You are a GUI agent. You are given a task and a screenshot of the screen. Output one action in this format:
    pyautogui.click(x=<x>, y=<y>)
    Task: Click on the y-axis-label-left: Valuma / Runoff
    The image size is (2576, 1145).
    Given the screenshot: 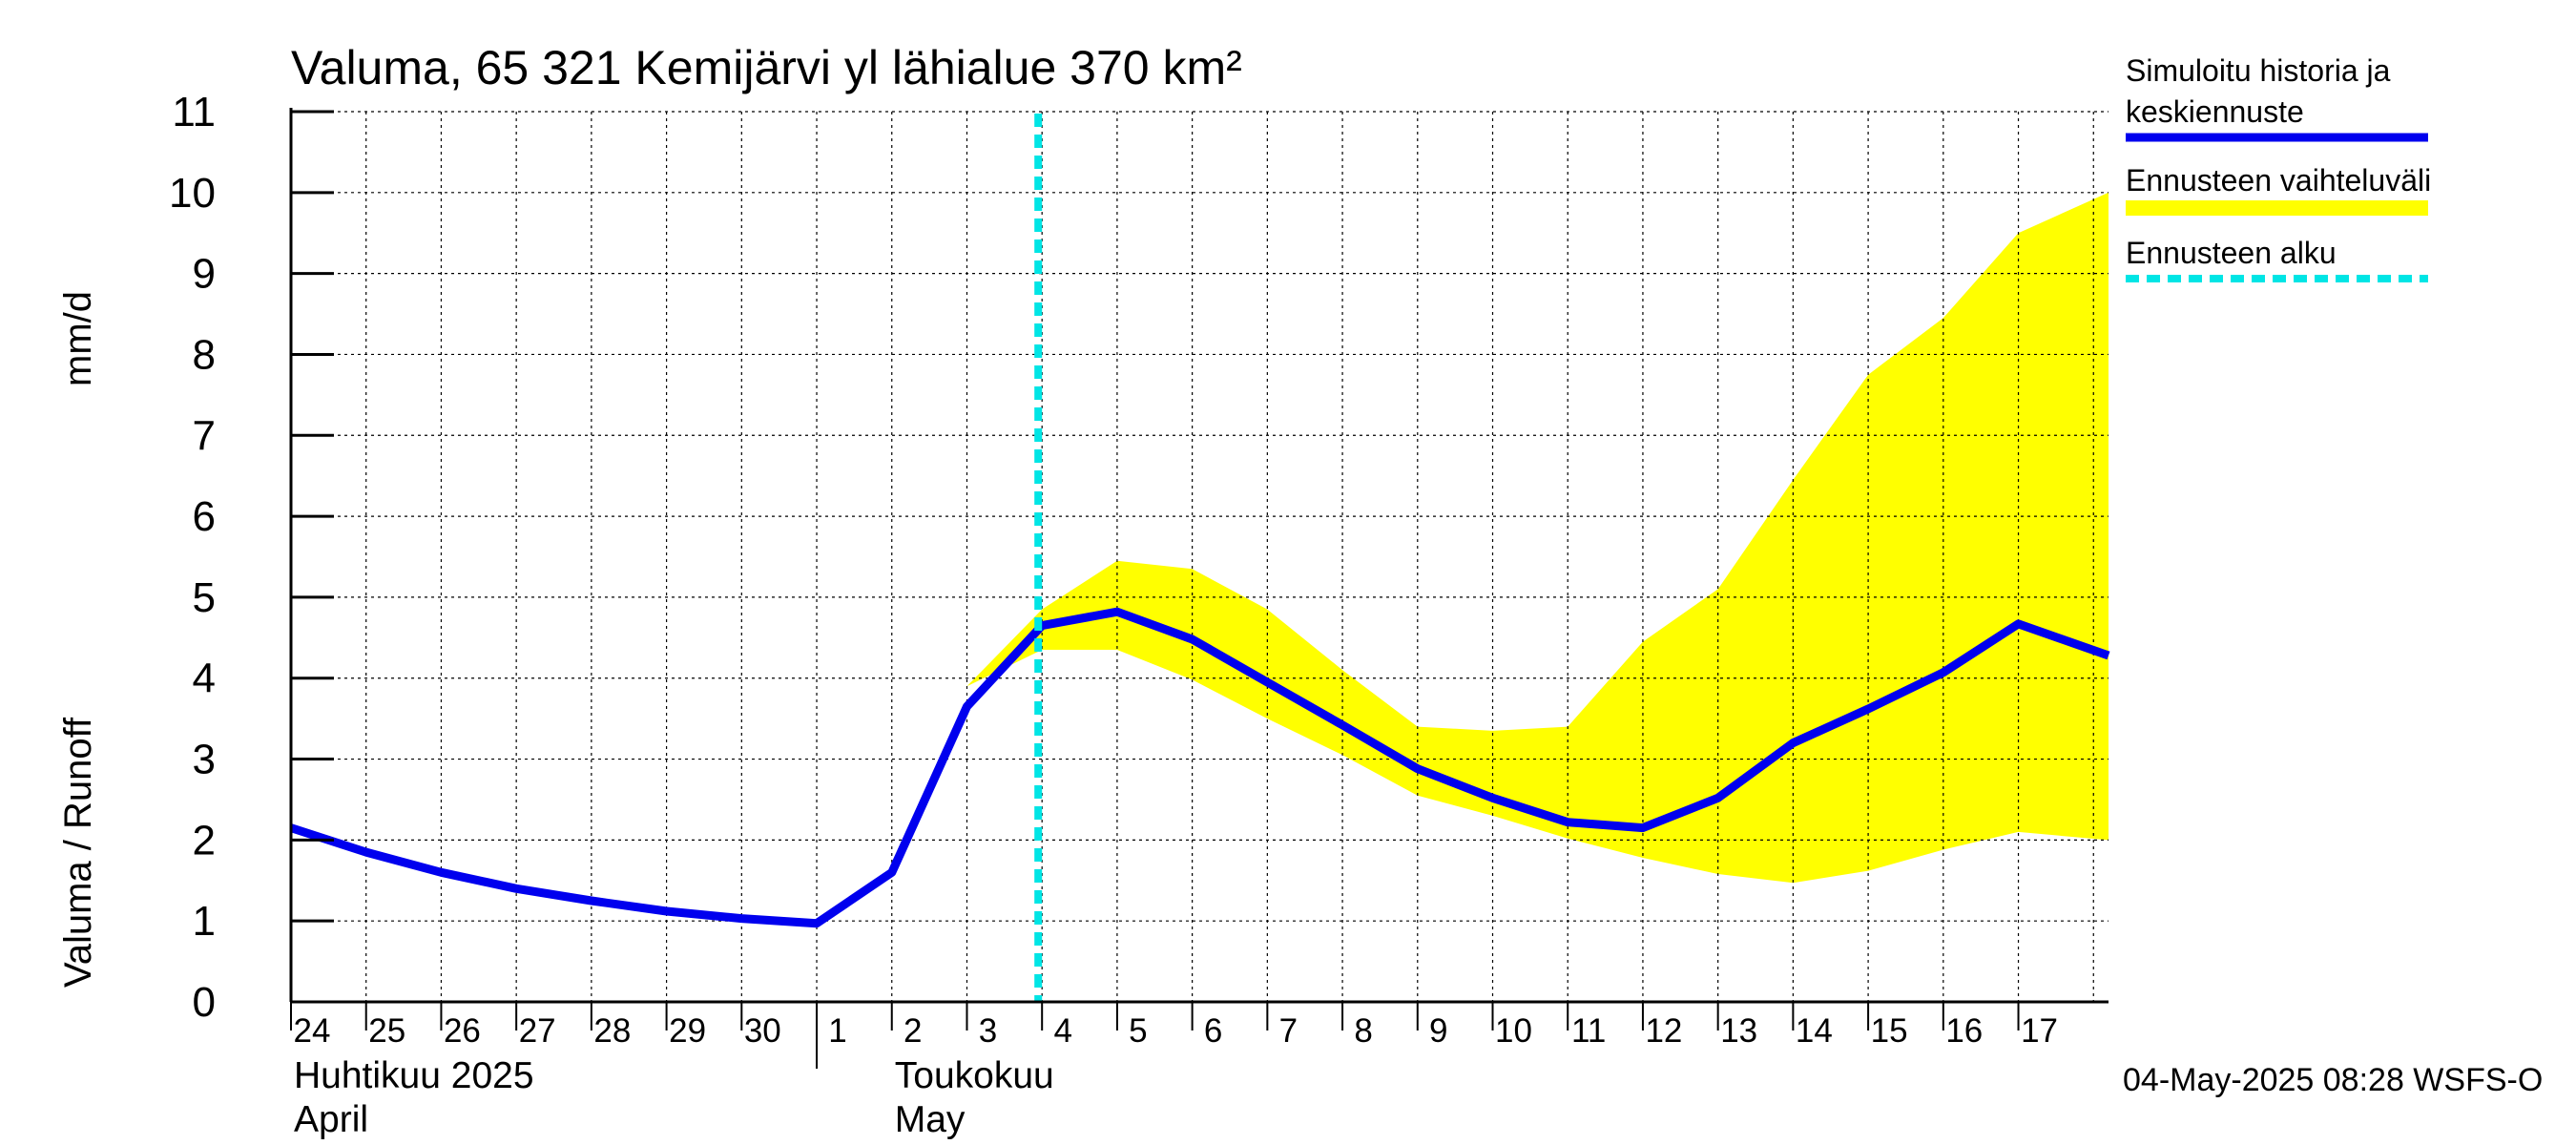 What is the action you would take?
    pyautogui.click(x=78, y=853)
    